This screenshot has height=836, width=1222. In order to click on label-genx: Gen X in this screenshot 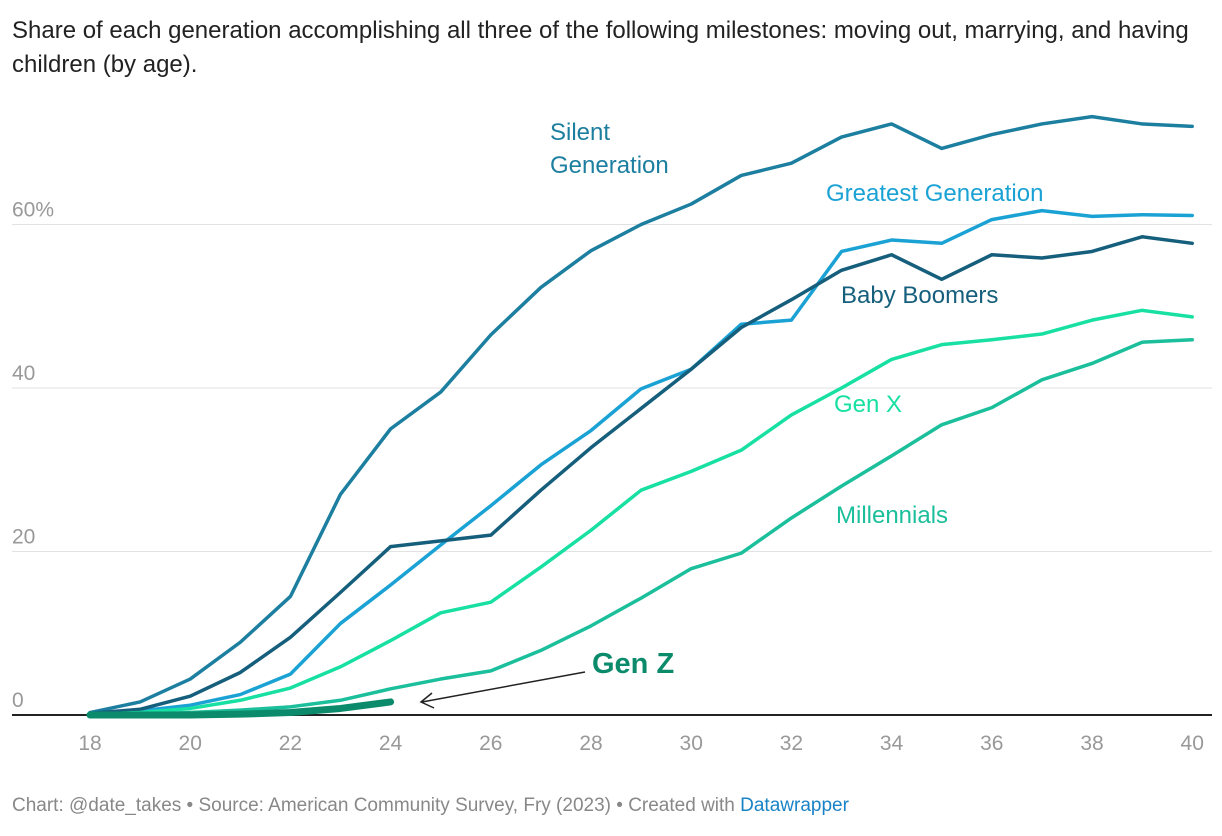, I will do `click(868, 404)`.